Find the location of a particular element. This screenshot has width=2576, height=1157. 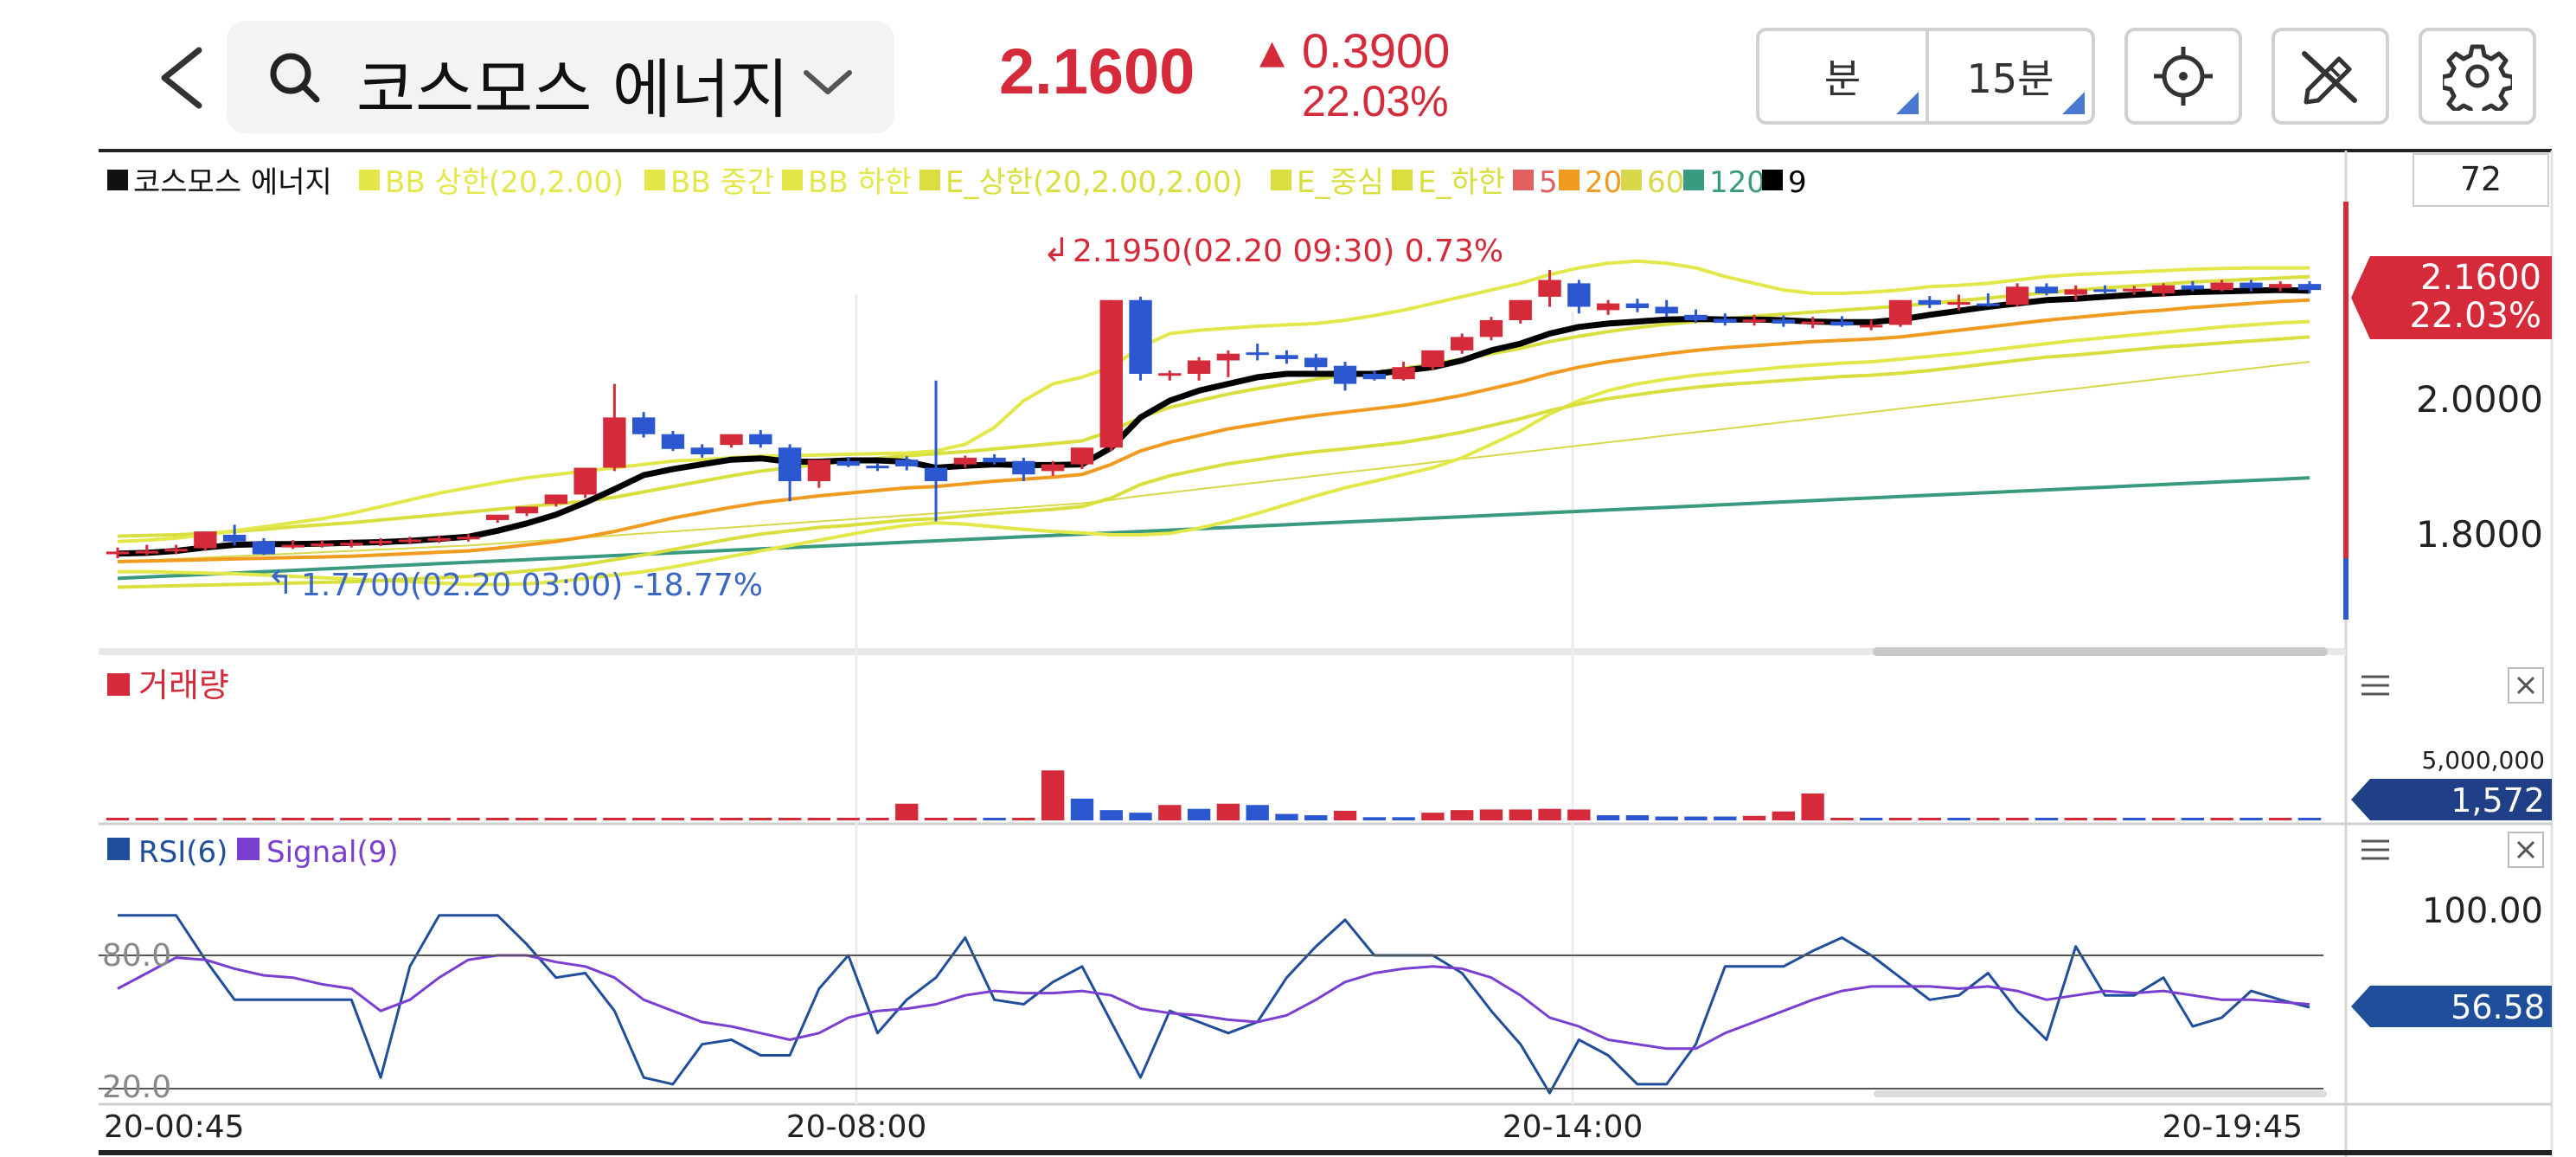

settings-button is located at coordinates (2477, 76).